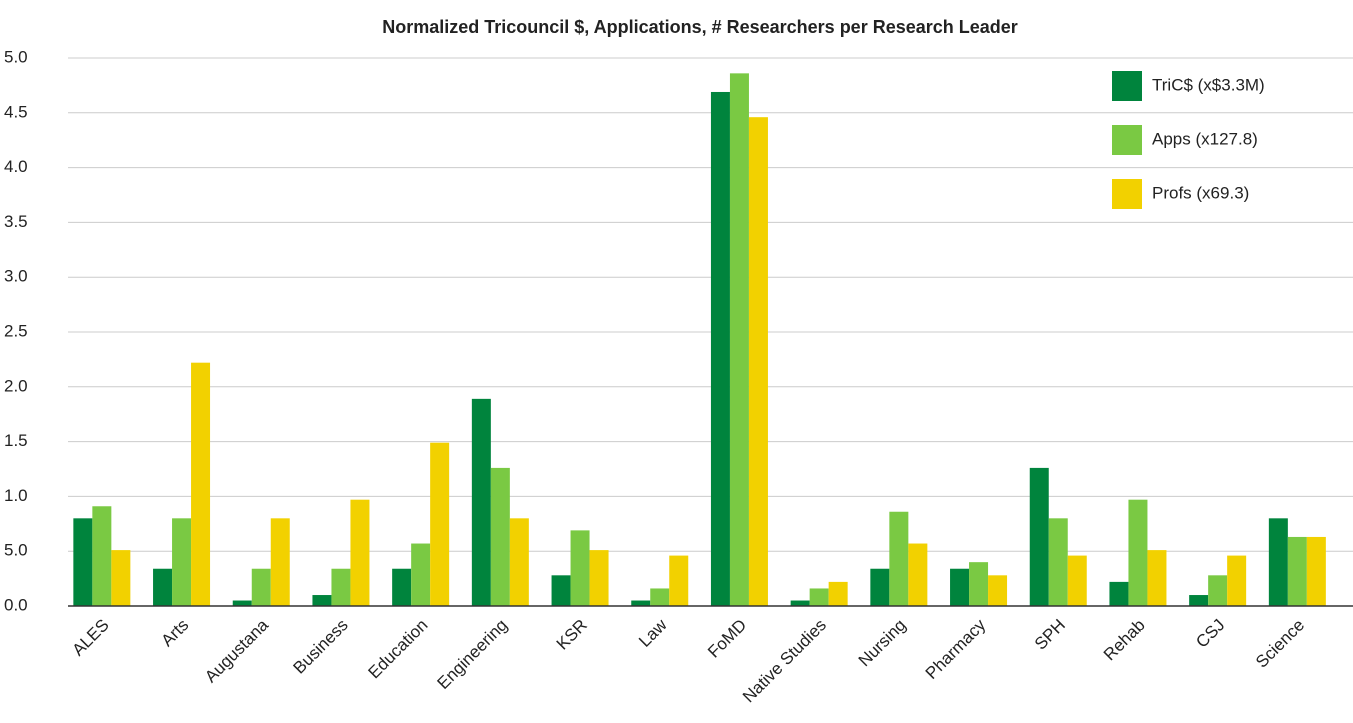 This screenshot has height=723, width=1353. I want to click on x-tick-label: Education, so click(398, 648).